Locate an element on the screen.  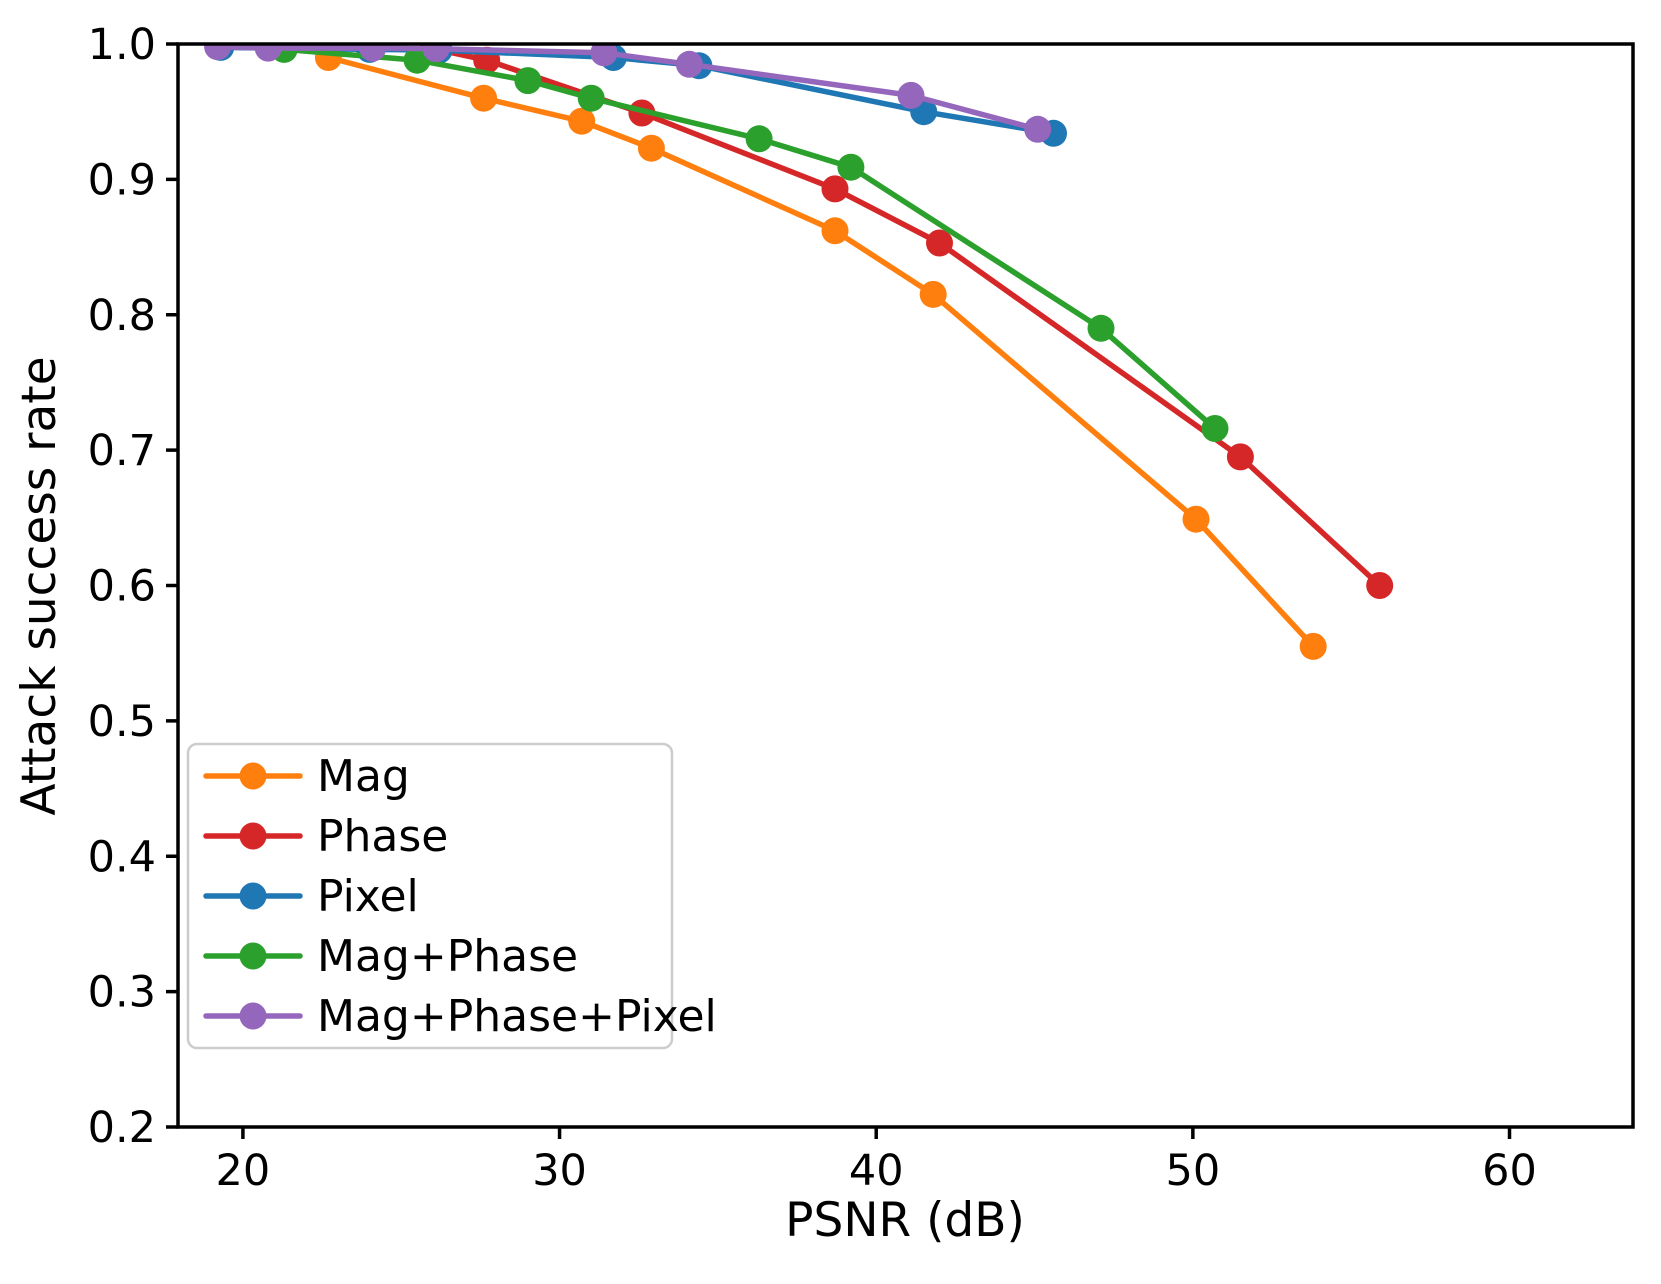
series-line is located at coordinates (627, 88).